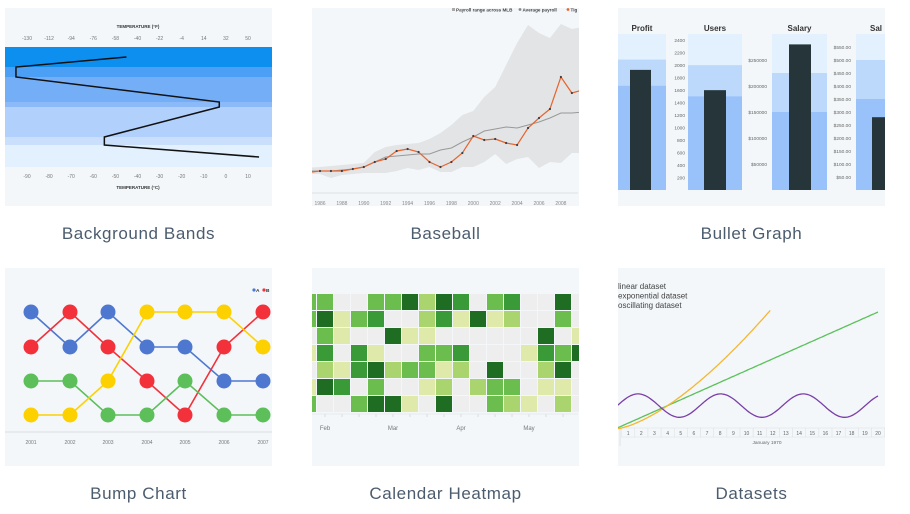 The height and width of the screenshot is (514, 910). Describe the element at coordinates (843, 165) in the screenshot. I see `axis-tick-label: $100.00` at that location.